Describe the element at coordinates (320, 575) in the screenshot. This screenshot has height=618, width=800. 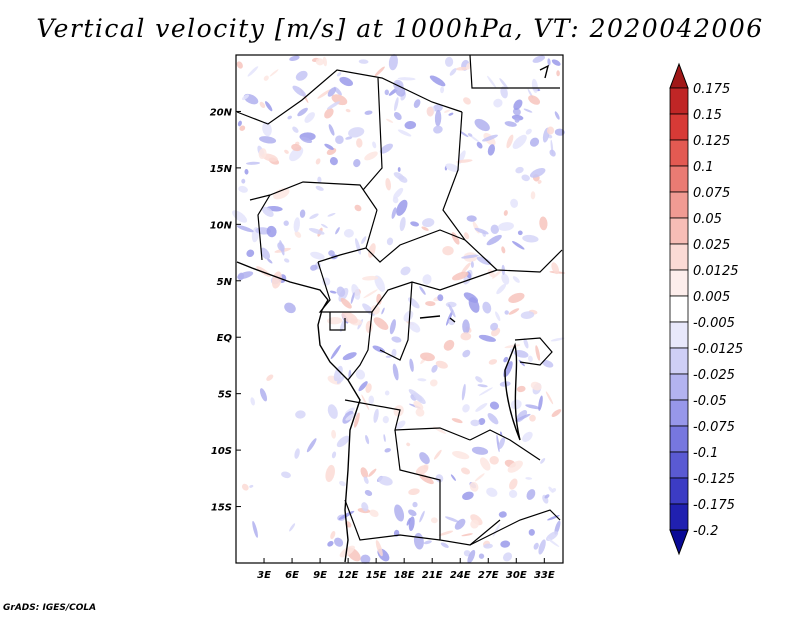
I see `lon-tick-label: 9E` at that location.